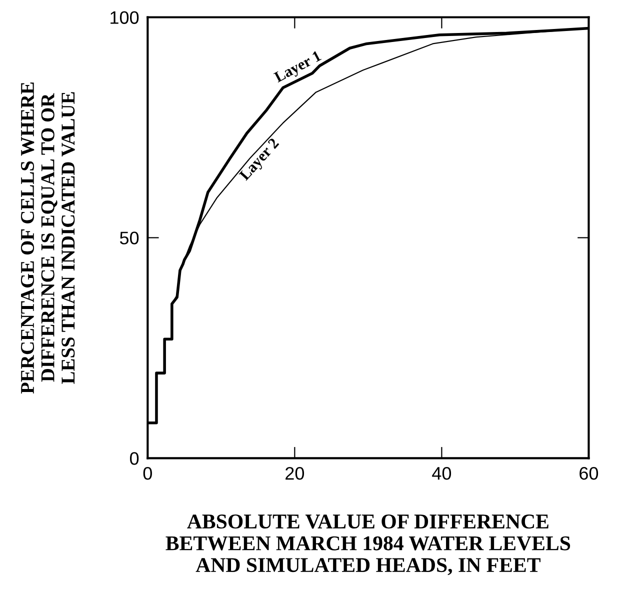 This screenshot has height=595, width=642. What do you see at coordinates (368, 545) in the screenshot?
I see `x-axis-title: ABSOLUTE VALUE OF DIFFERENCE BETWEEN MARCH 1984 WATER LEVELS AND SIMULATED HEADS, IN FEET` at bounding box center [368, 545].